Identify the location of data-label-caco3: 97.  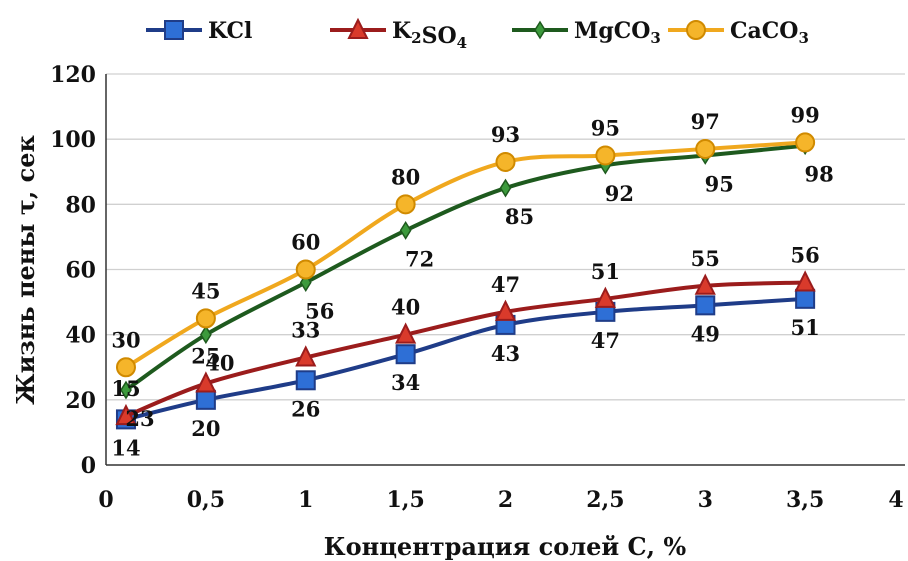
(705, 121).